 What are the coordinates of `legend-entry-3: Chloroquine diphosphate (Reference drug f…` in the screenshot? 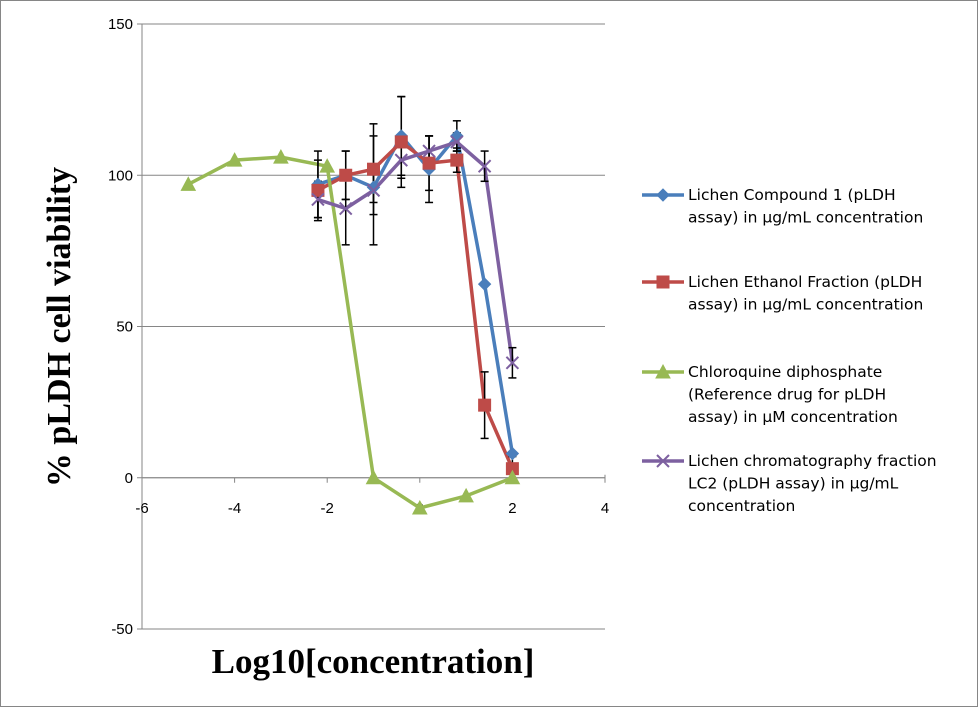 It's located at (770, 394).